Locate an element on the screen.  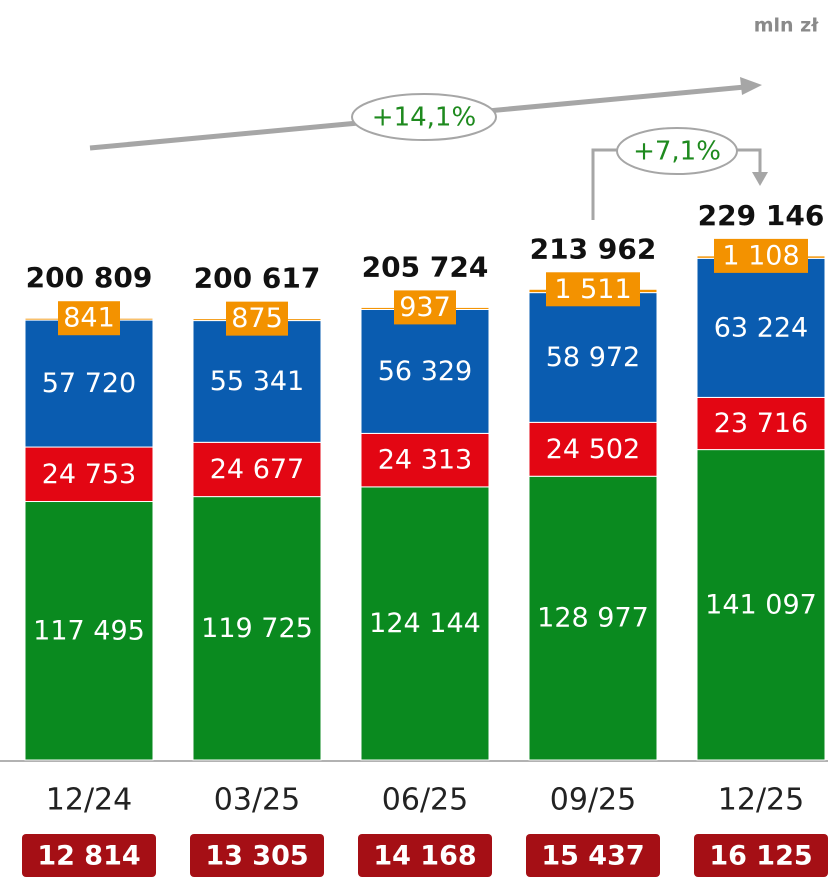
segment-label: 23 716 is located at coordinates (761, 423).